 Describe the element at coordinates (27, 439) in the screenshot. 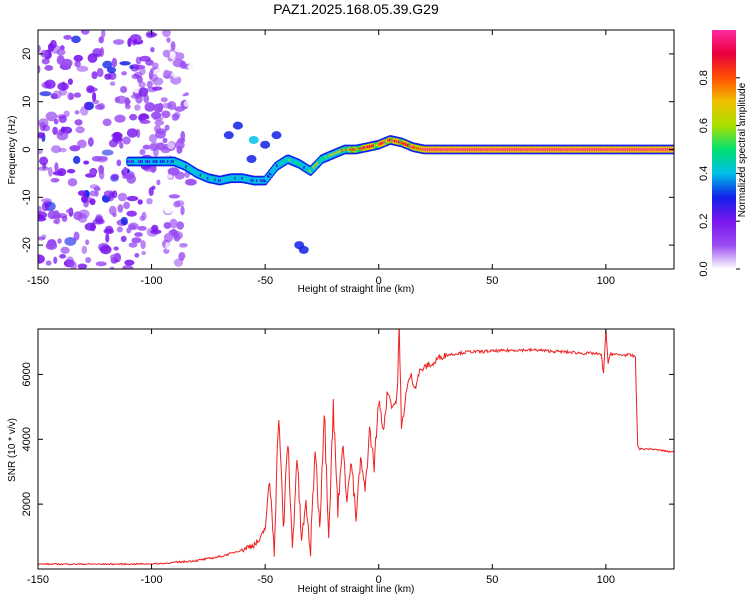

I see `y-tick-label: 4000` at that location.